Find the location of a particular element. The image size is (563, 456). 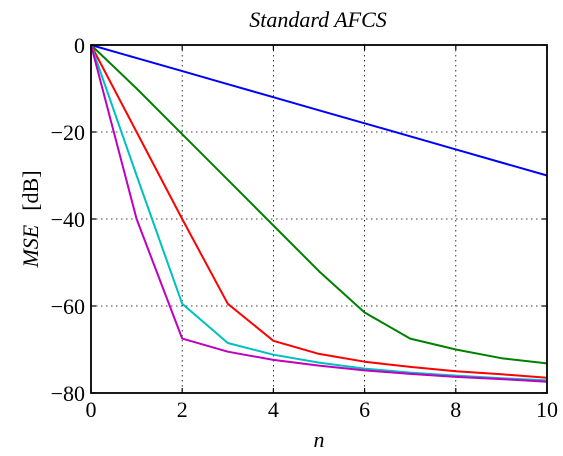

y-tick-label: −60 is located at coordinates (68, 306).